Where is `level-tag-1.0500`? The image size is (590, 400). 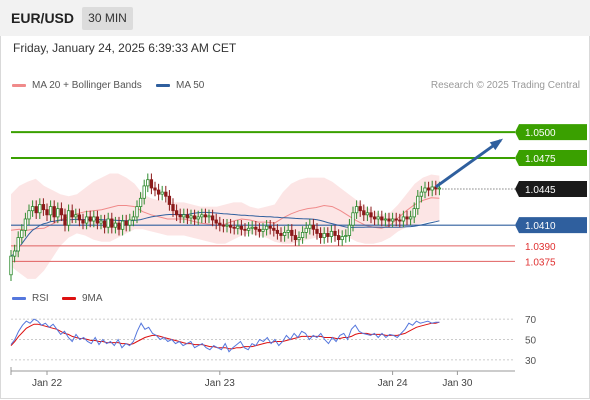 level-tag-1.0500 is located at coordinates (551, 132).